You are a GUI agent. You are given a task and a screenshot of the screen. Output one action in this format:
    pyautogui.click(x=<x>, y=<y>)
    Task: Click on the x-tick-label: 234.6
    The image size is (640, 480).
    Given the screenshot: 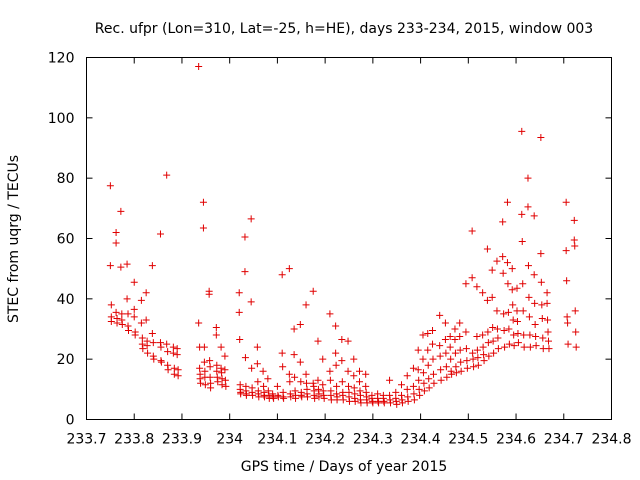 What is the action you would take?
    pyautogui.click(x=516, y=440)
    